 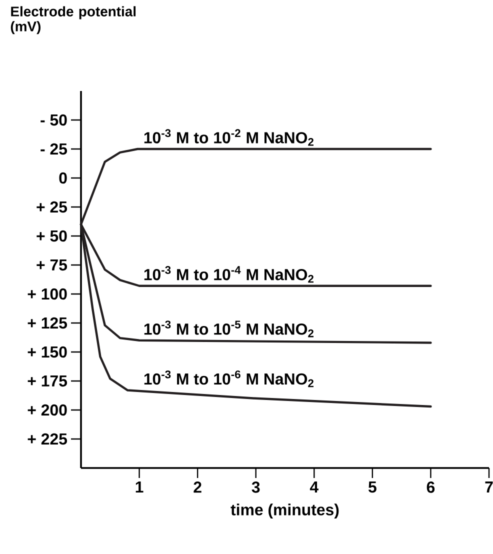 What do you see at coordinates (48, 381) in the screenshot?
I see `y-tick-label: + 175` at bounding box center [48, 381].